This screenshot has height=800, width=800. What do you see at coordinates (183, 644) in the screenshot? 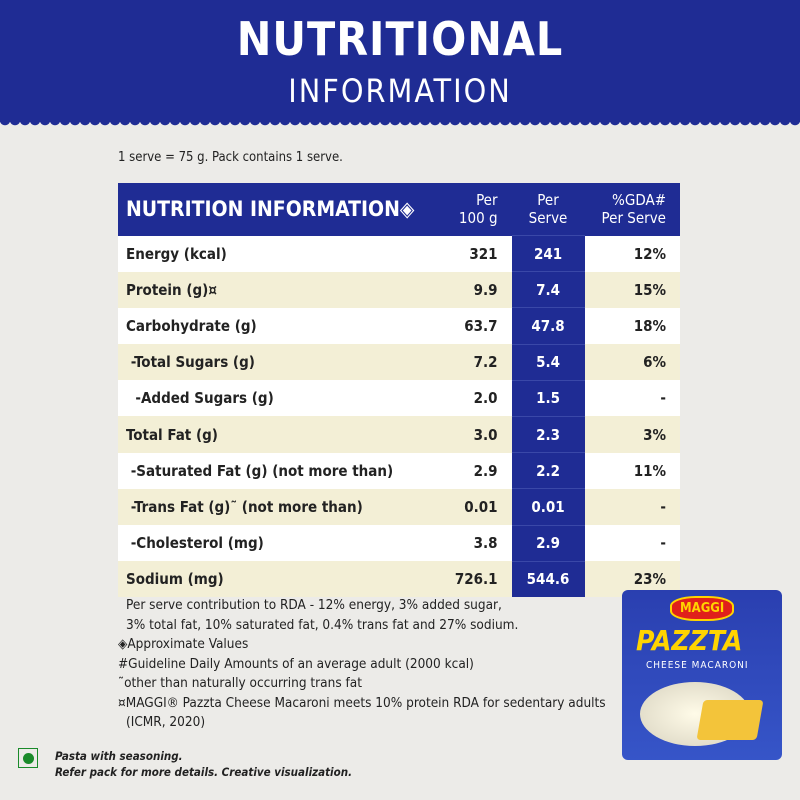
I see `note-approximate: ◈Approximate Values` at bounding box center [183, 644].